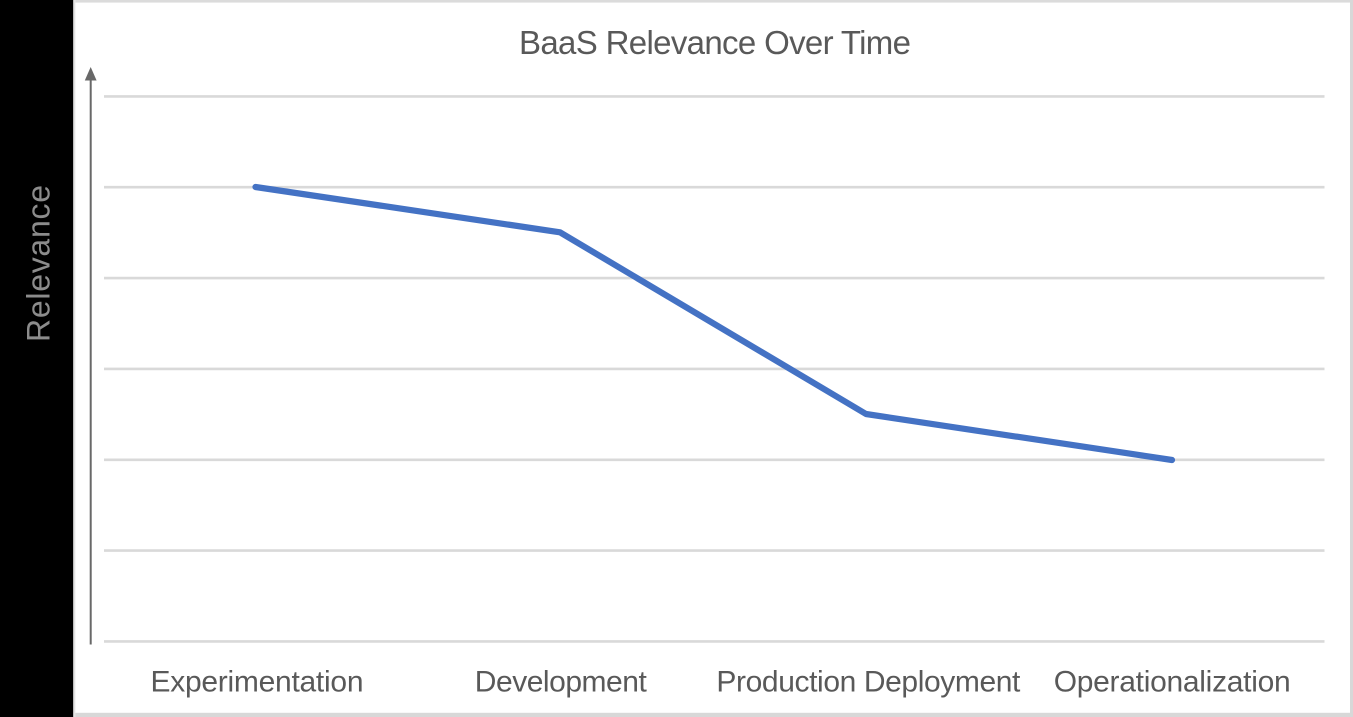 The image size is (1353, 717). I want to click on svg-text: Relevance, so click(39, 263).